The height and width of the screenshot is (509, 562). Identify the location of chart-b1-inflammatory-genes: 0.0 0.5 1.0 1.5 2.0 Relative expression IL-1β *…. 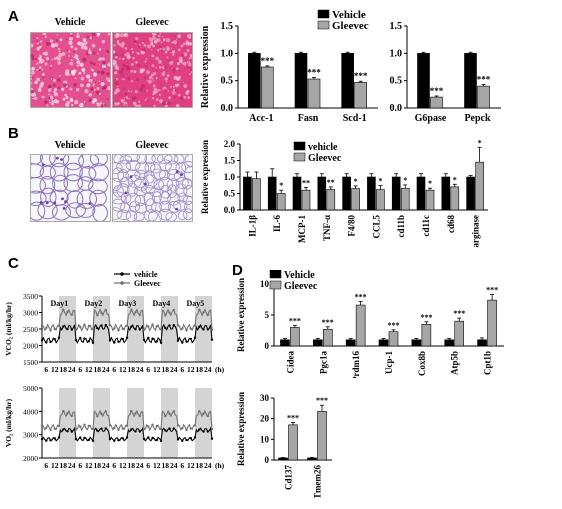
(344, 193).